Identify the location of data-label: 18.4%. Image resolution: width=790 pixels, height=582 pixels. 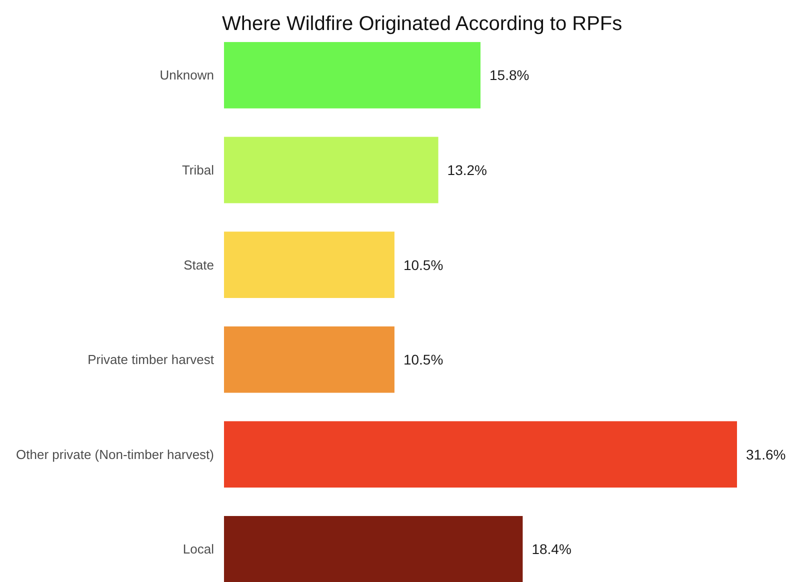
(552, 549).